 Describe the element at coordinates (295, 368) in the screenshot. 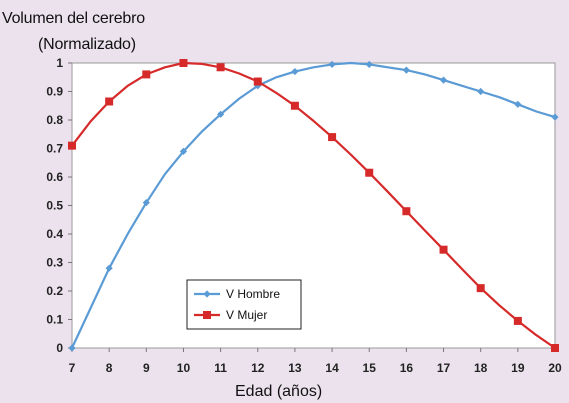

I see `x-tick-label: 13` at that location.